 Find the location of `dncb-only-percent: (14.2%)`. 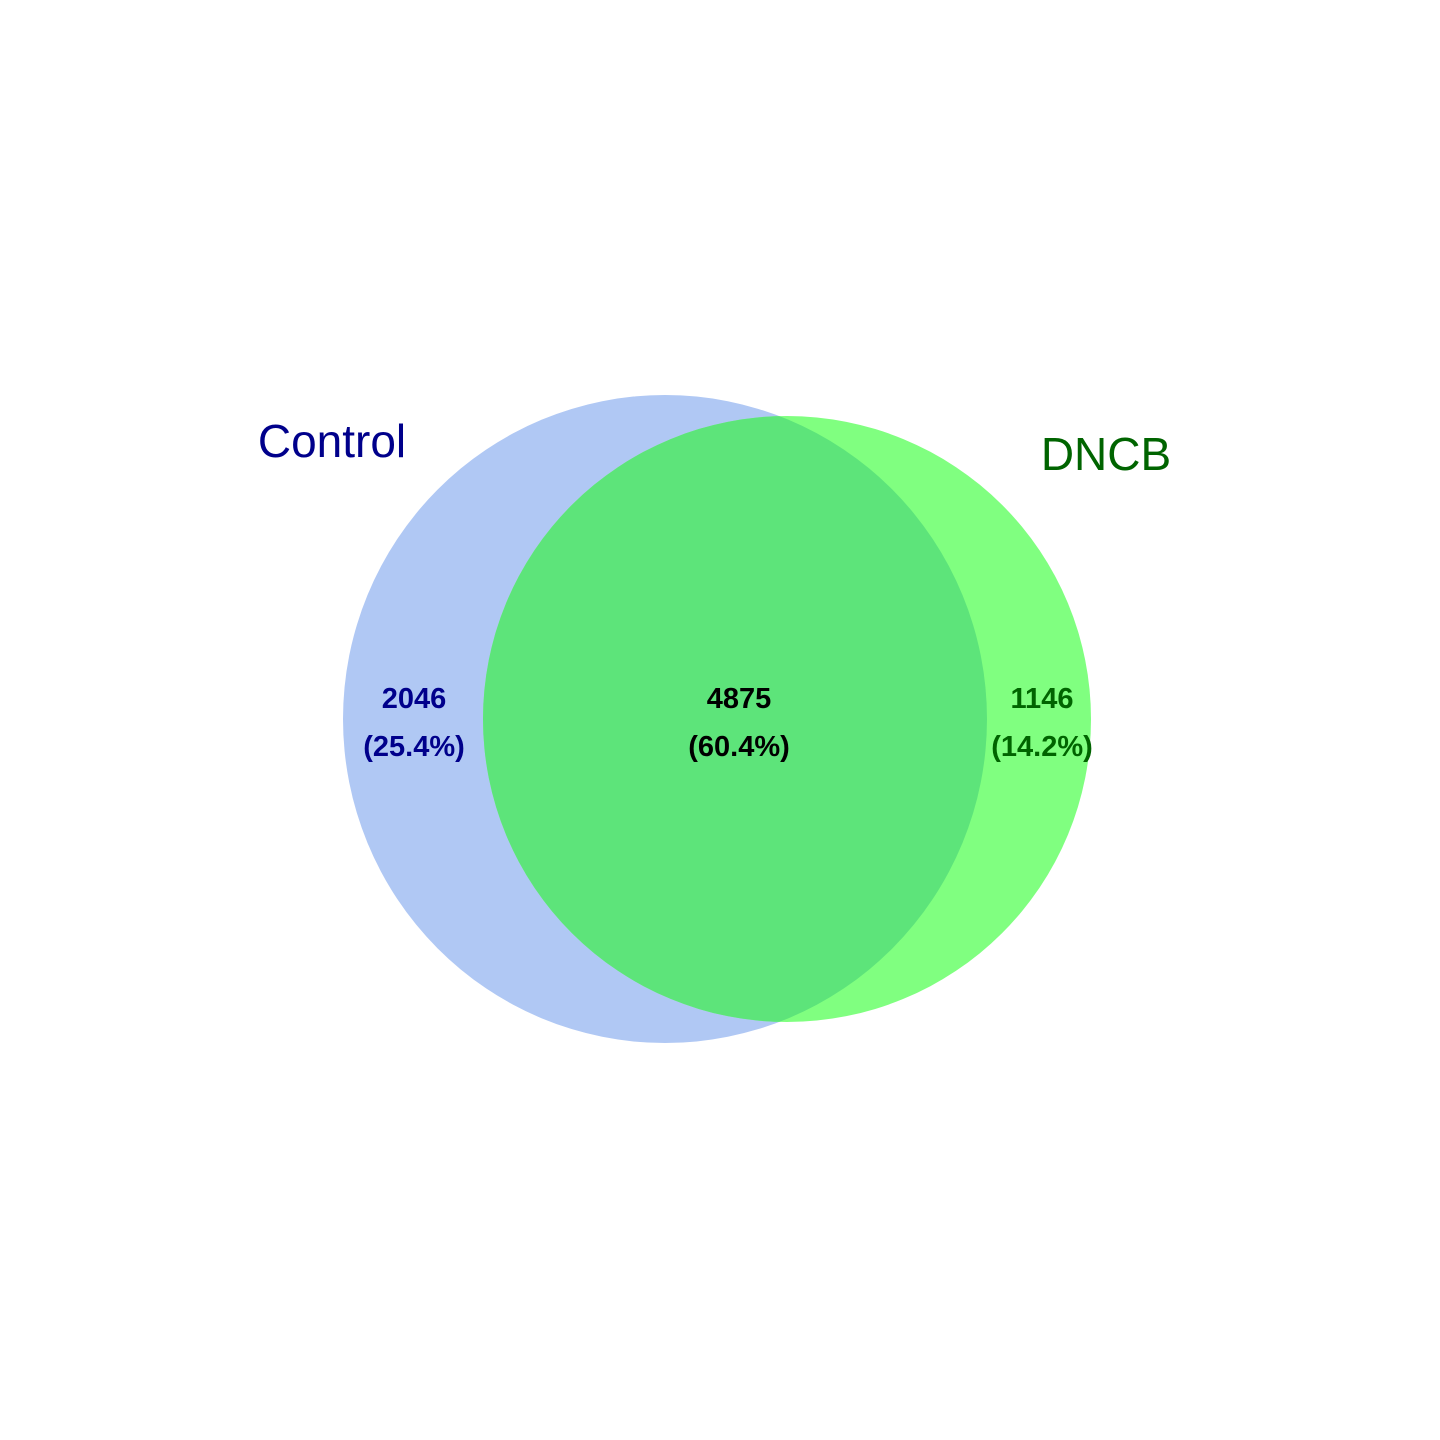

dncb-only-percent: (14.2%) is located at coordinates (1042, 747).